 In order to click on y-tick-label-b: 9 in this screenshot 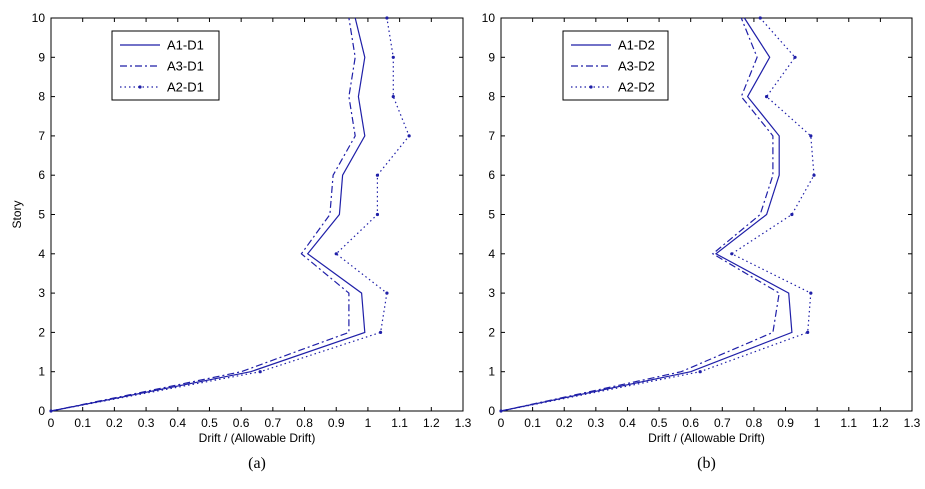, I will do `click(491, 57)`.